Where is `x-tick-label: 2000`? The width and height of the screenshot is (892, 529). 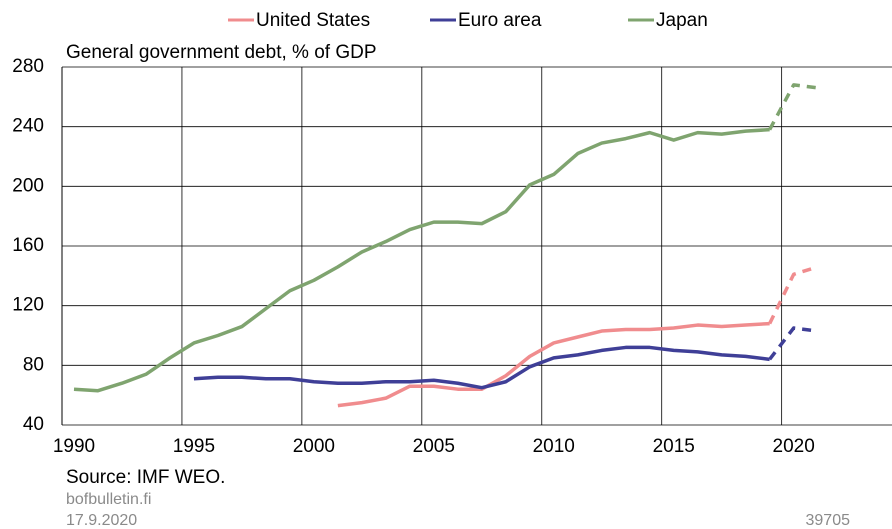
x-tick-label: 2000 is located at coordinates (314, 446).